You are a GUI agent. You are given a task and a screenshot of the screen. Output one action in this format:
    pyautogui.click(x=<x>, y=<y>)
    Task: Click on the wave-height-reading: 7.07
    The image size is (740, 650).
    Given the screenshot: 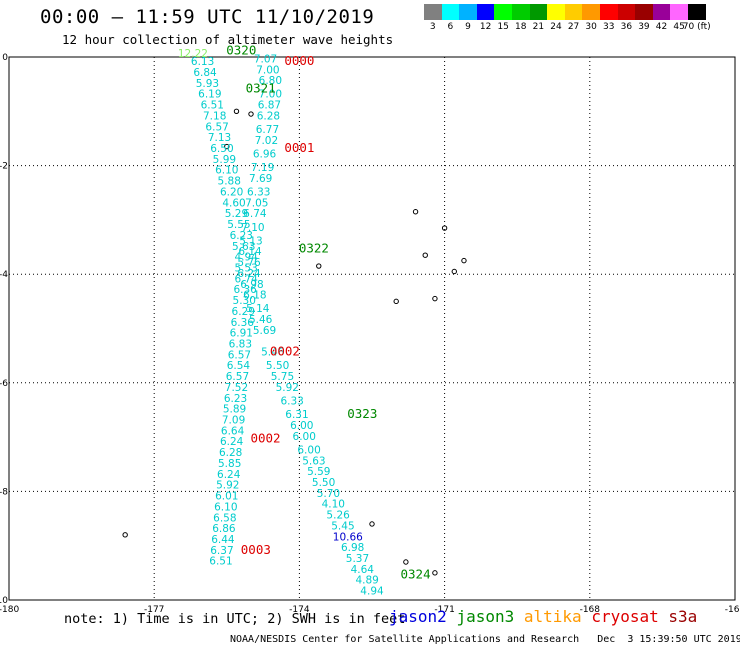 What is the action you would take?
    pyautogui.click(x=265, y=59)
    